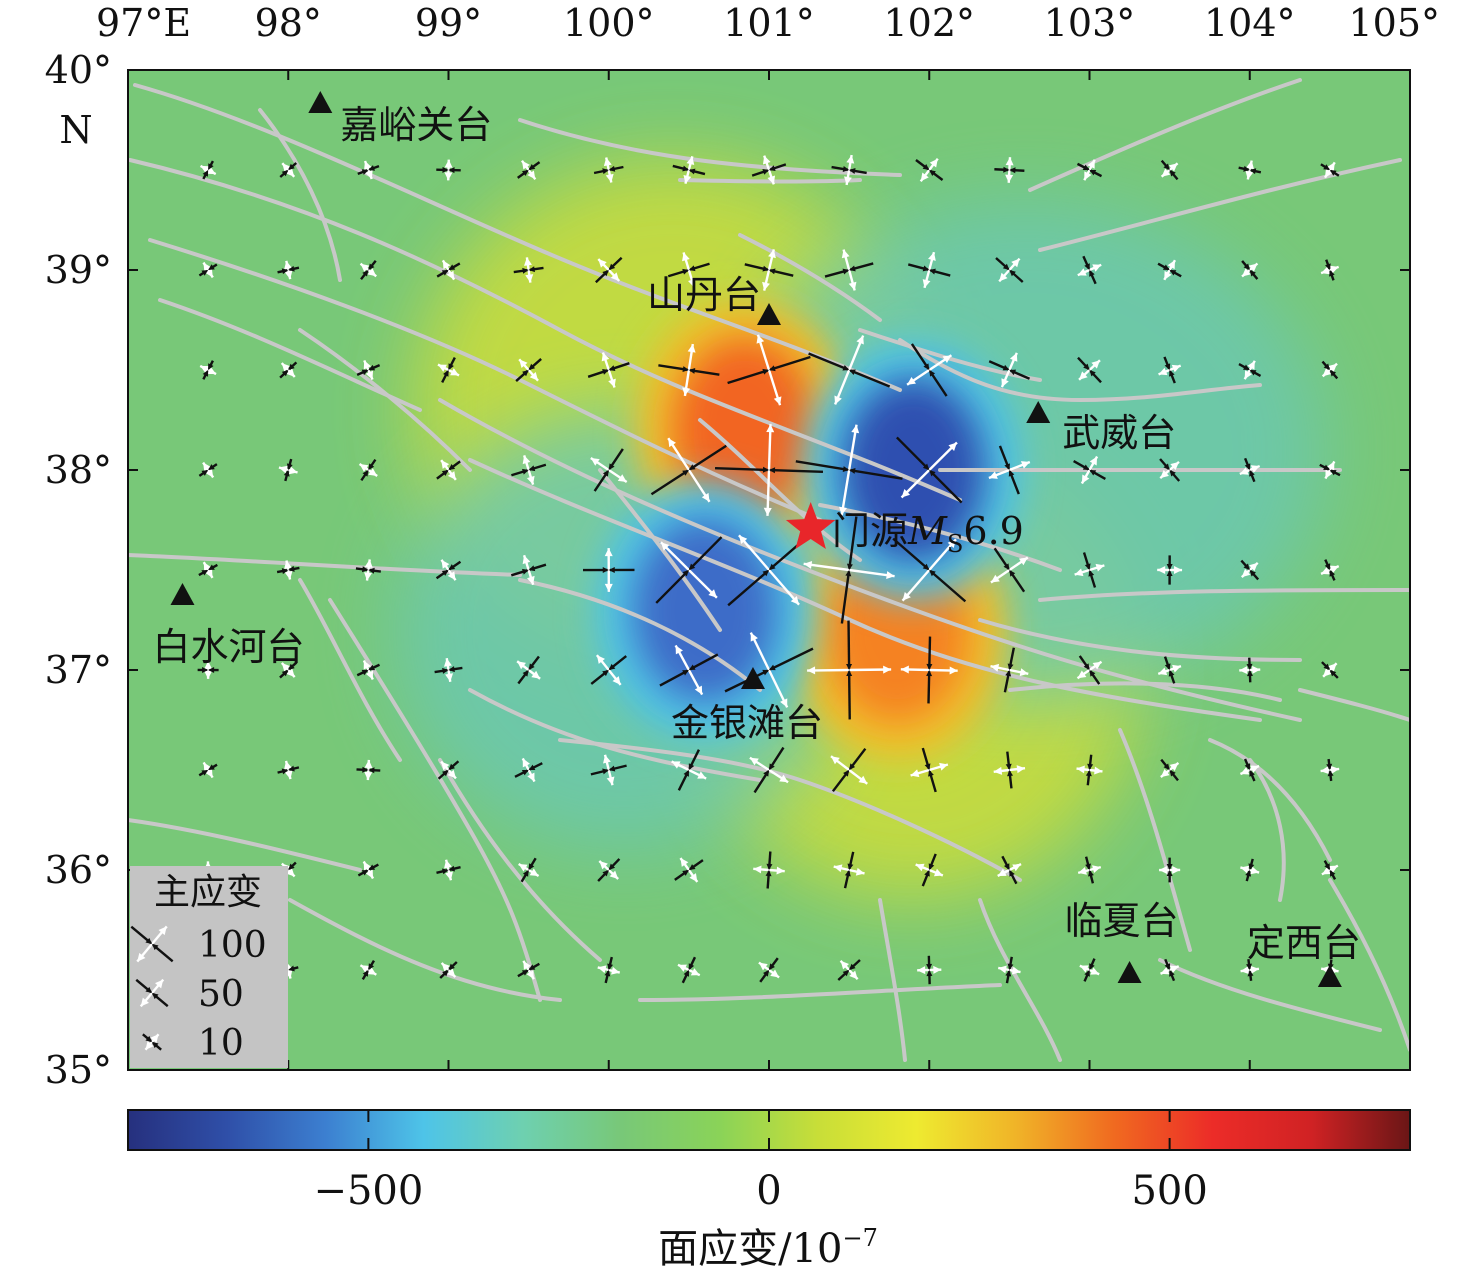  Describe the element at coordinates (416, 125) in the screenshot. I see `station-label: 嘉峪关台` at that location.